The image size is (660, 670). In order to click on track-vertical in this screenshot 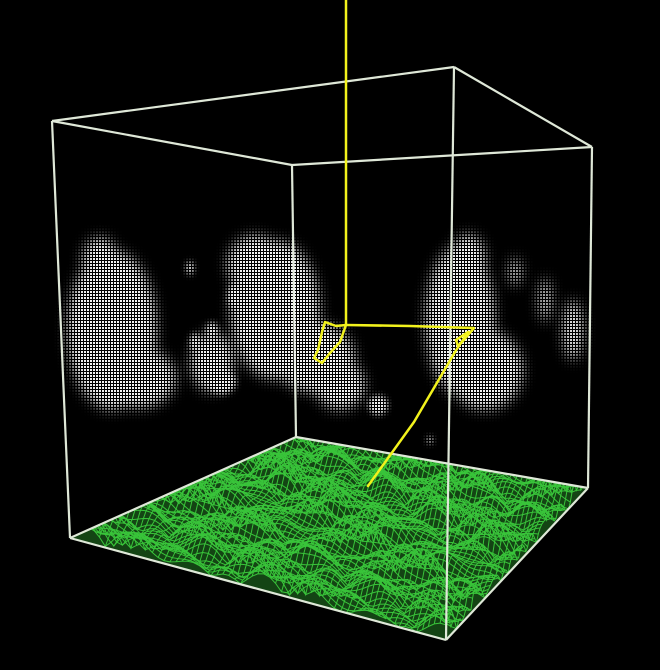, I will do `click(330, 182)`.